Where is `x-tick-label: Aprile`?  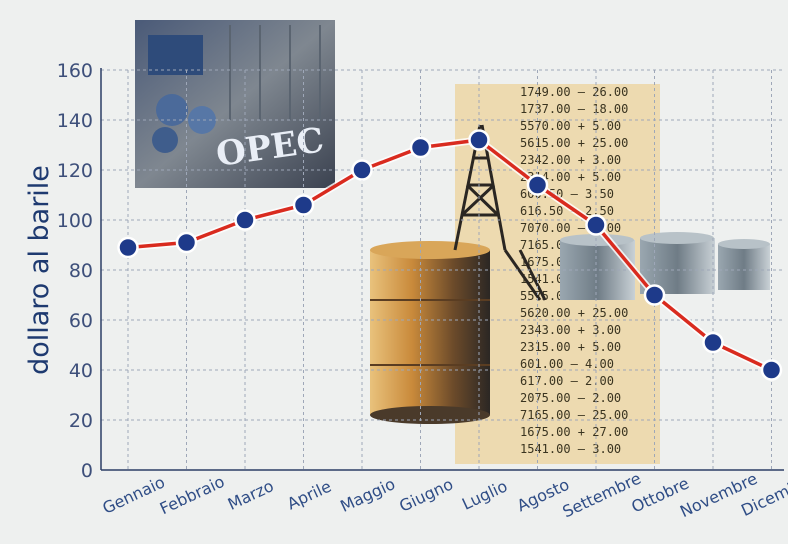
x-tick-label: Aprile is located at coordinates (309, 495).